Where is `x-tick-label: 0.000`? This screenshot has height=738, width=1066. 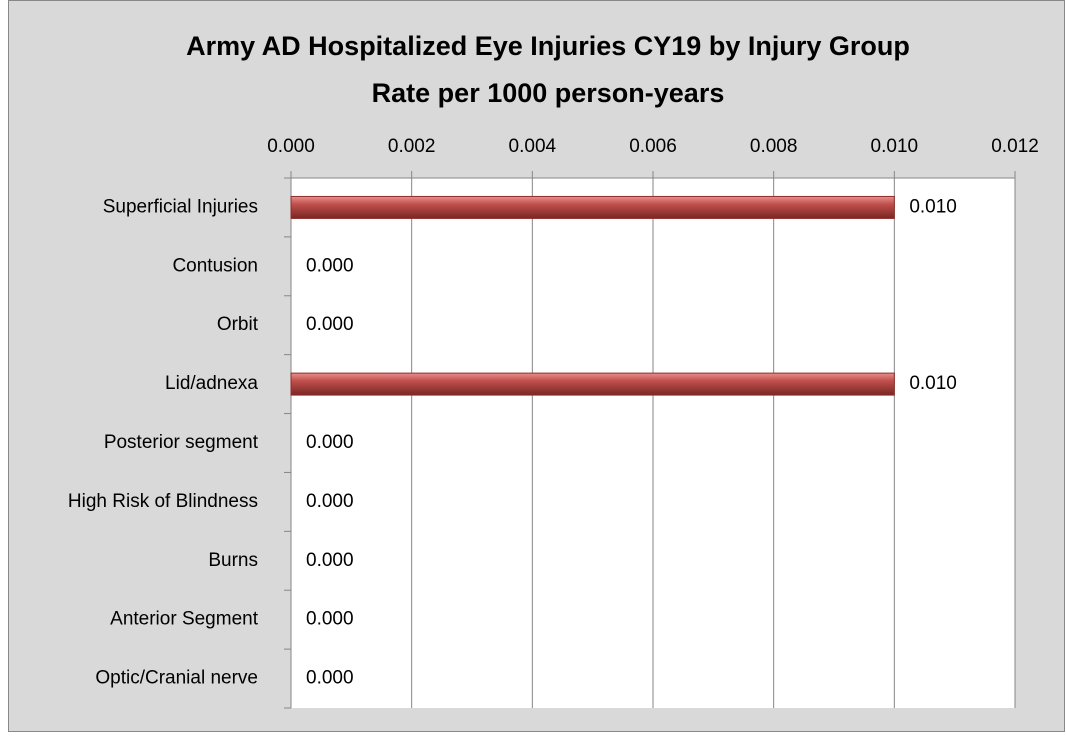
x-tick-label: 0.000 is located at coordinates (291, 146).